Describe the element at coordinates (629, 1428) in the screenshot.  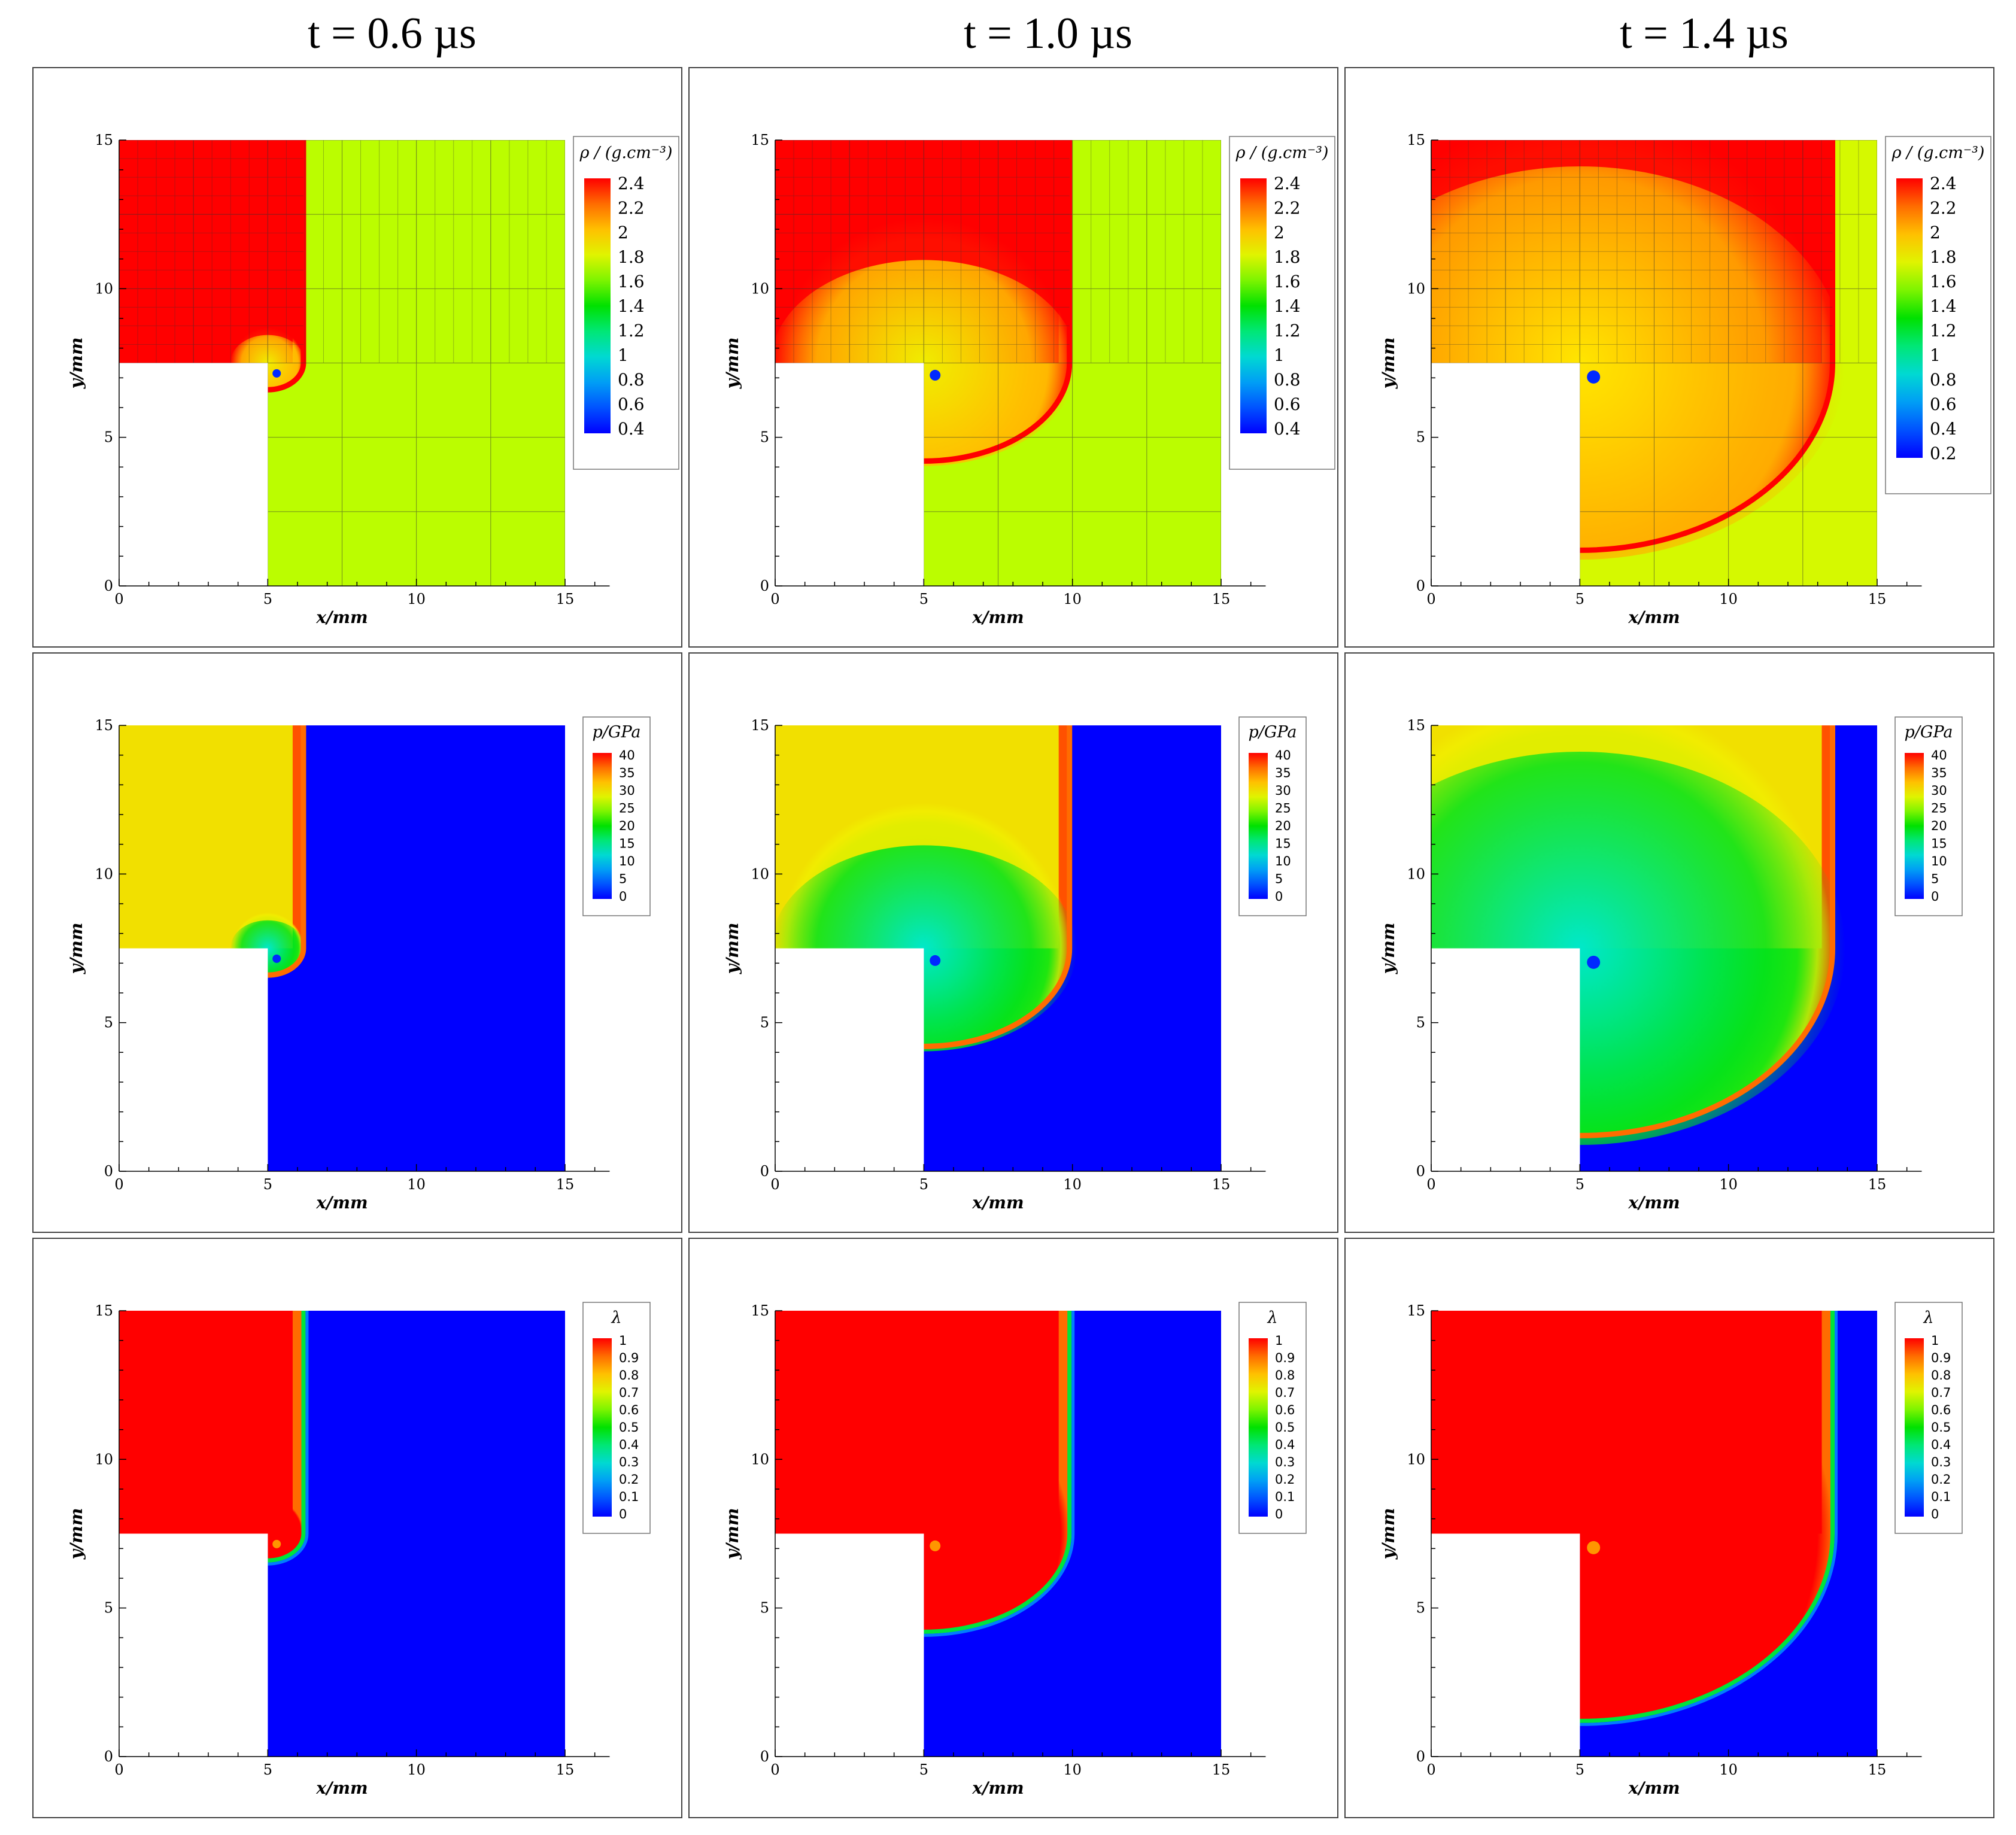
I see `legend-tick-label: 0.5` at that location.